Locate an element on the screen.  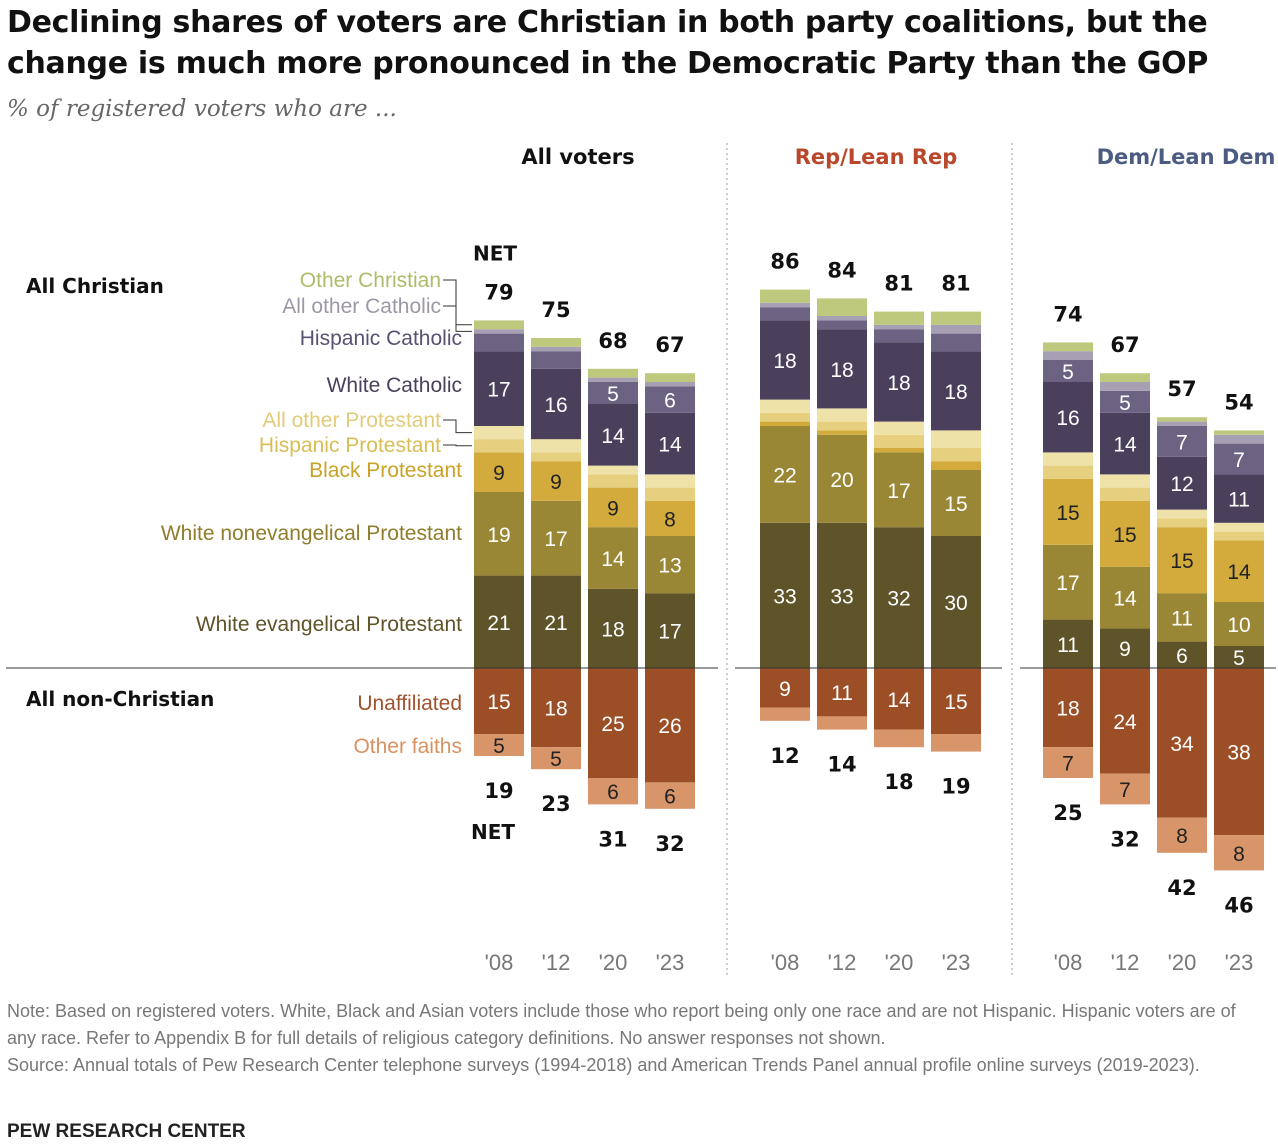
footer-brand: PEW RESEARCH CENTER is located at coordinates (126, 1131).